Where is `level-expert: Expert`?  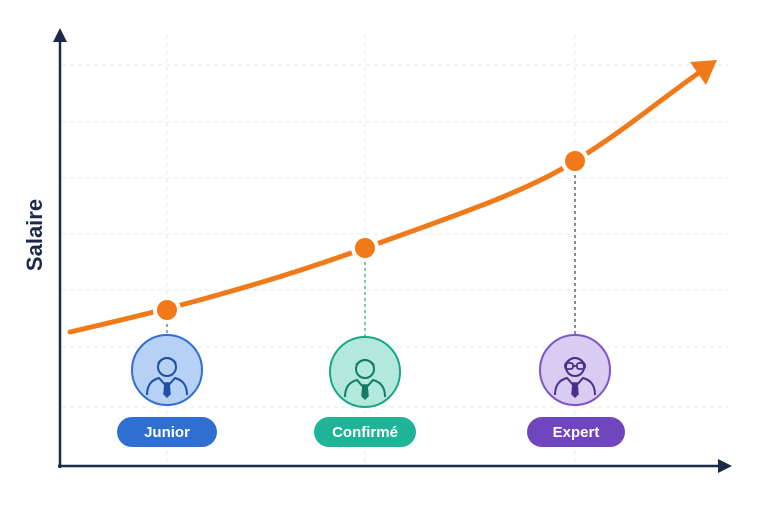 level-expert: Expert is located at coordinates (576, 432).